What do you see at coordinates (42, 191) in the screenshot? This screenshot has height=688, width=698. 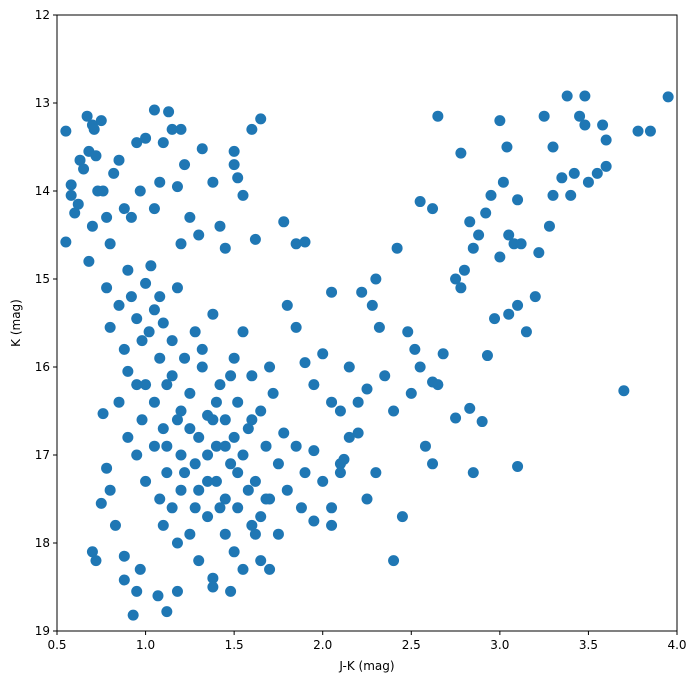 I see `y-tick-label: 14` at bounding box center [42, 191].